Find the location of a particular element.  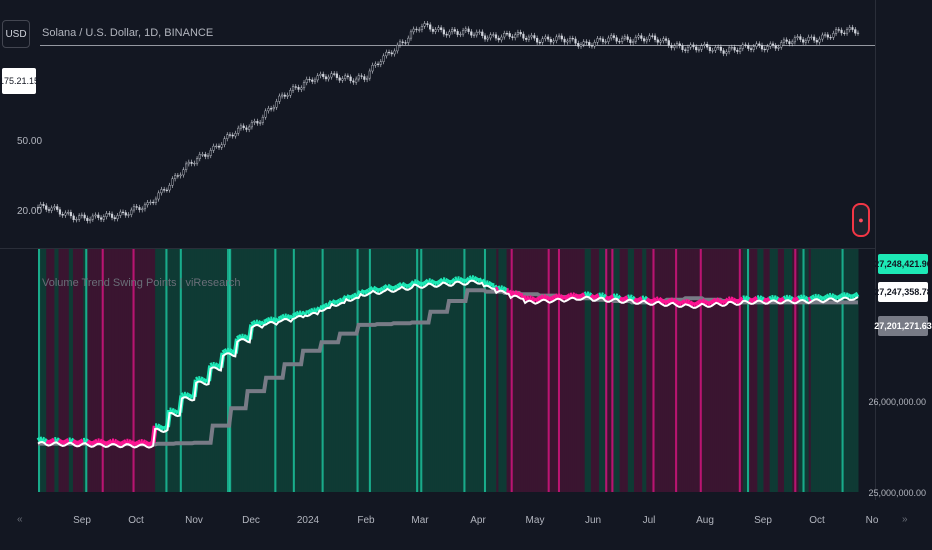

symbol-title: Solana / U.S. Dollar, 1D, BINANCE is located at coordinates (128, 33).